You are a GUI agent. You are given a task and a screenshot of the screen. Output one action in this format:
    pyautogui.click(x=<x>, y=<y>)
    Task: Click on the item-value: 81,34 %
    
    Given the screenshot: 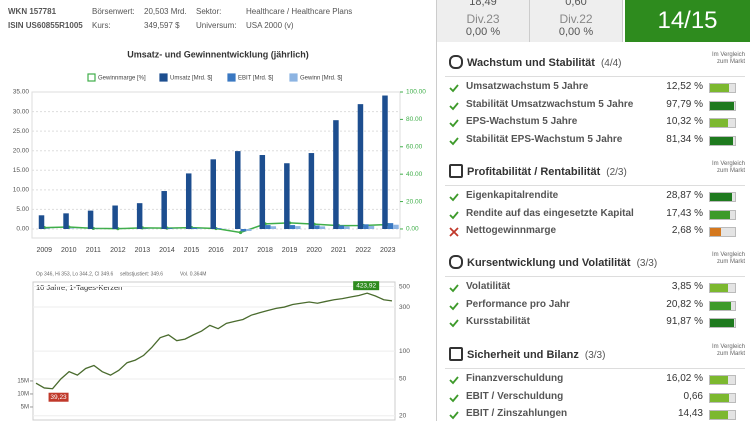 What is the action you would take?
    pyautogui.click(x=684, y=139)
    